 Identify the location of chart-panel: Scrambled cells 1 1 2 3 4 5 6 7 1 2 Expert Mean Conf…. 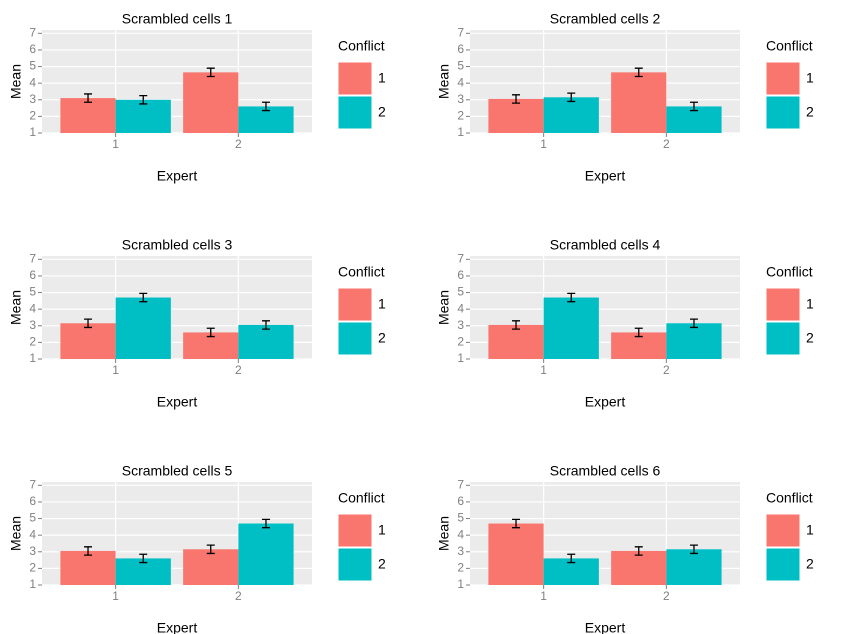
(197, 97).